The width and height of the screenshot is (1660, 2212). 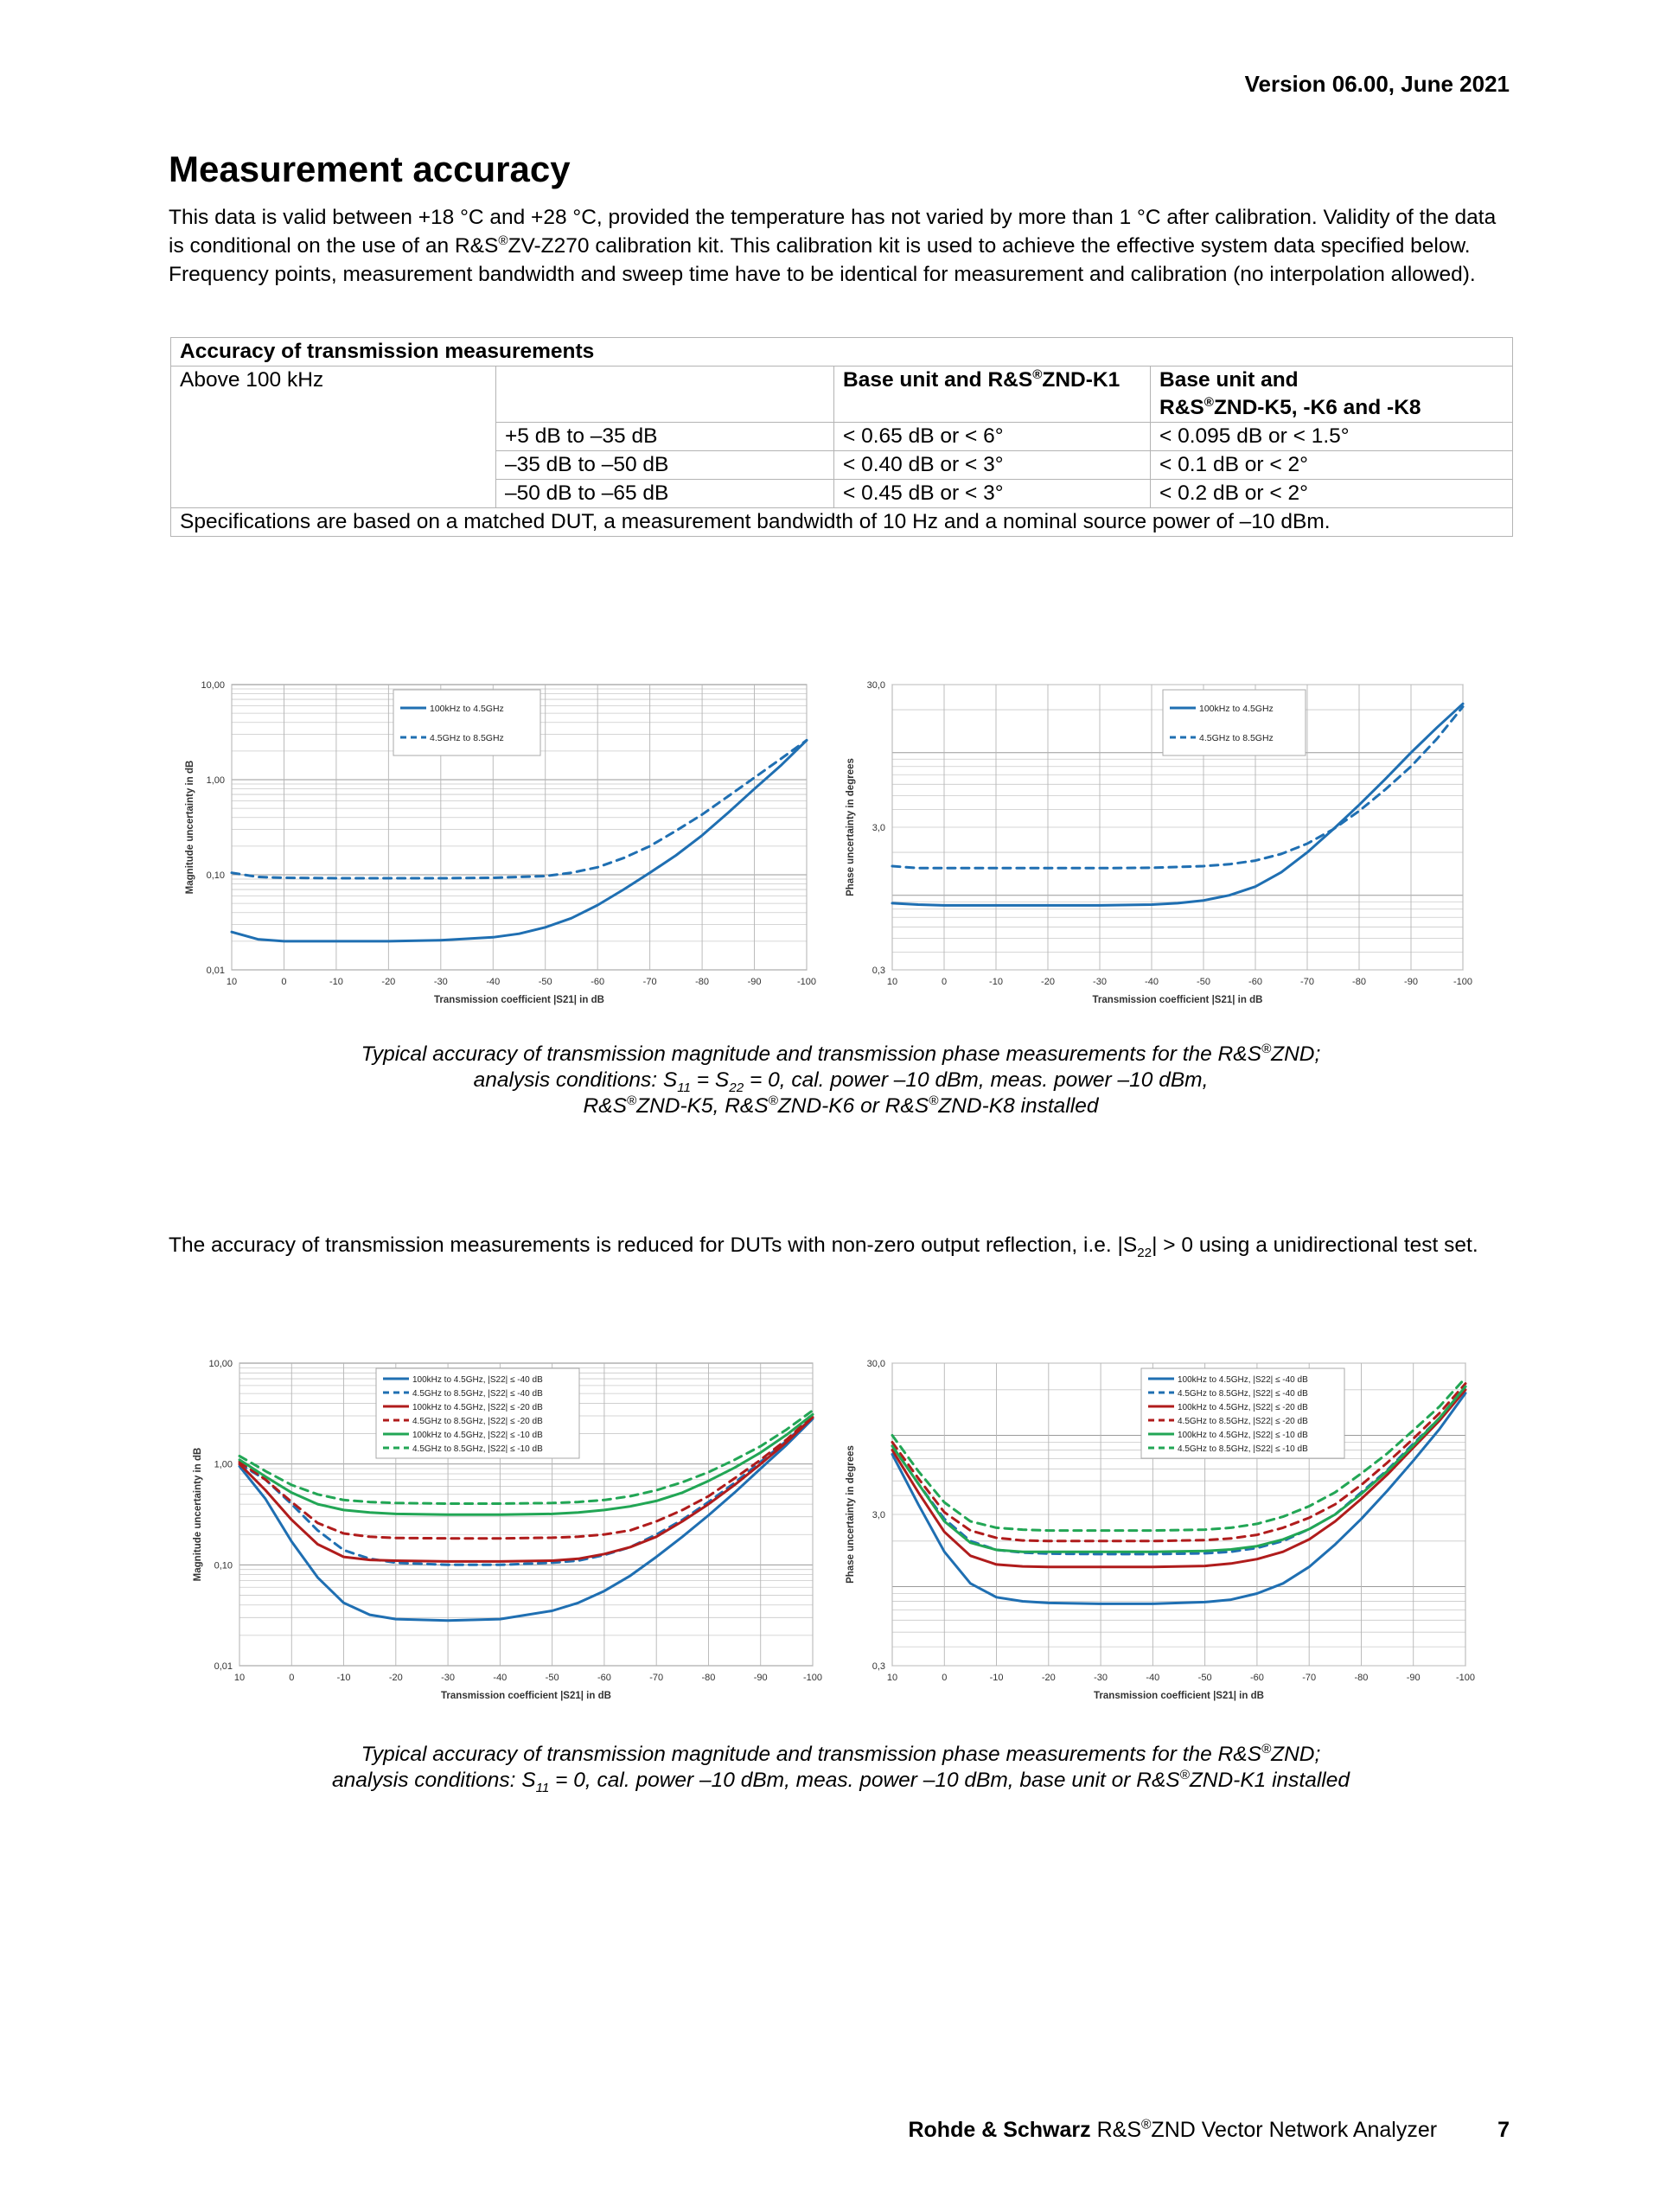 I want to click on y-tick-label: 3,0, so click(x=878, y=828).